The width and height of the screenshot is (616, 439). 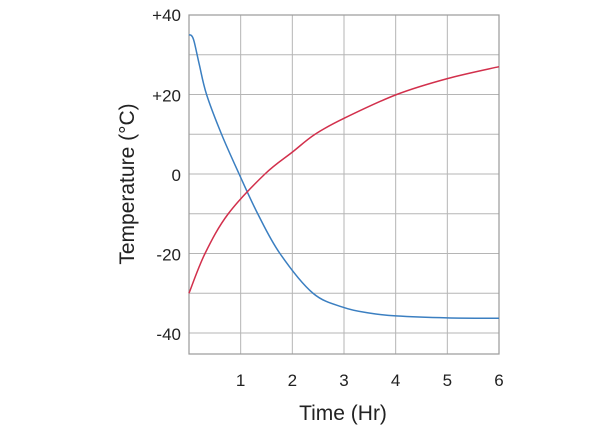 I want to click on y-tick-label: -40, so click(x=168, y=334).